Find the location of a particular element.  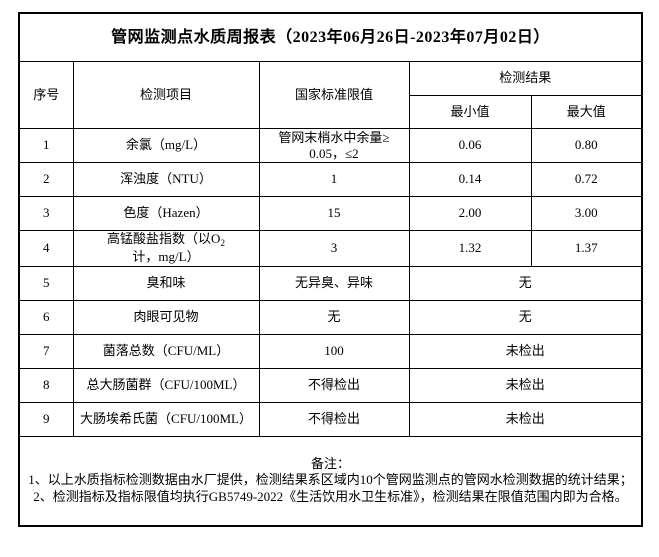

row-limit: 100 is located at coordinates (334, 351).